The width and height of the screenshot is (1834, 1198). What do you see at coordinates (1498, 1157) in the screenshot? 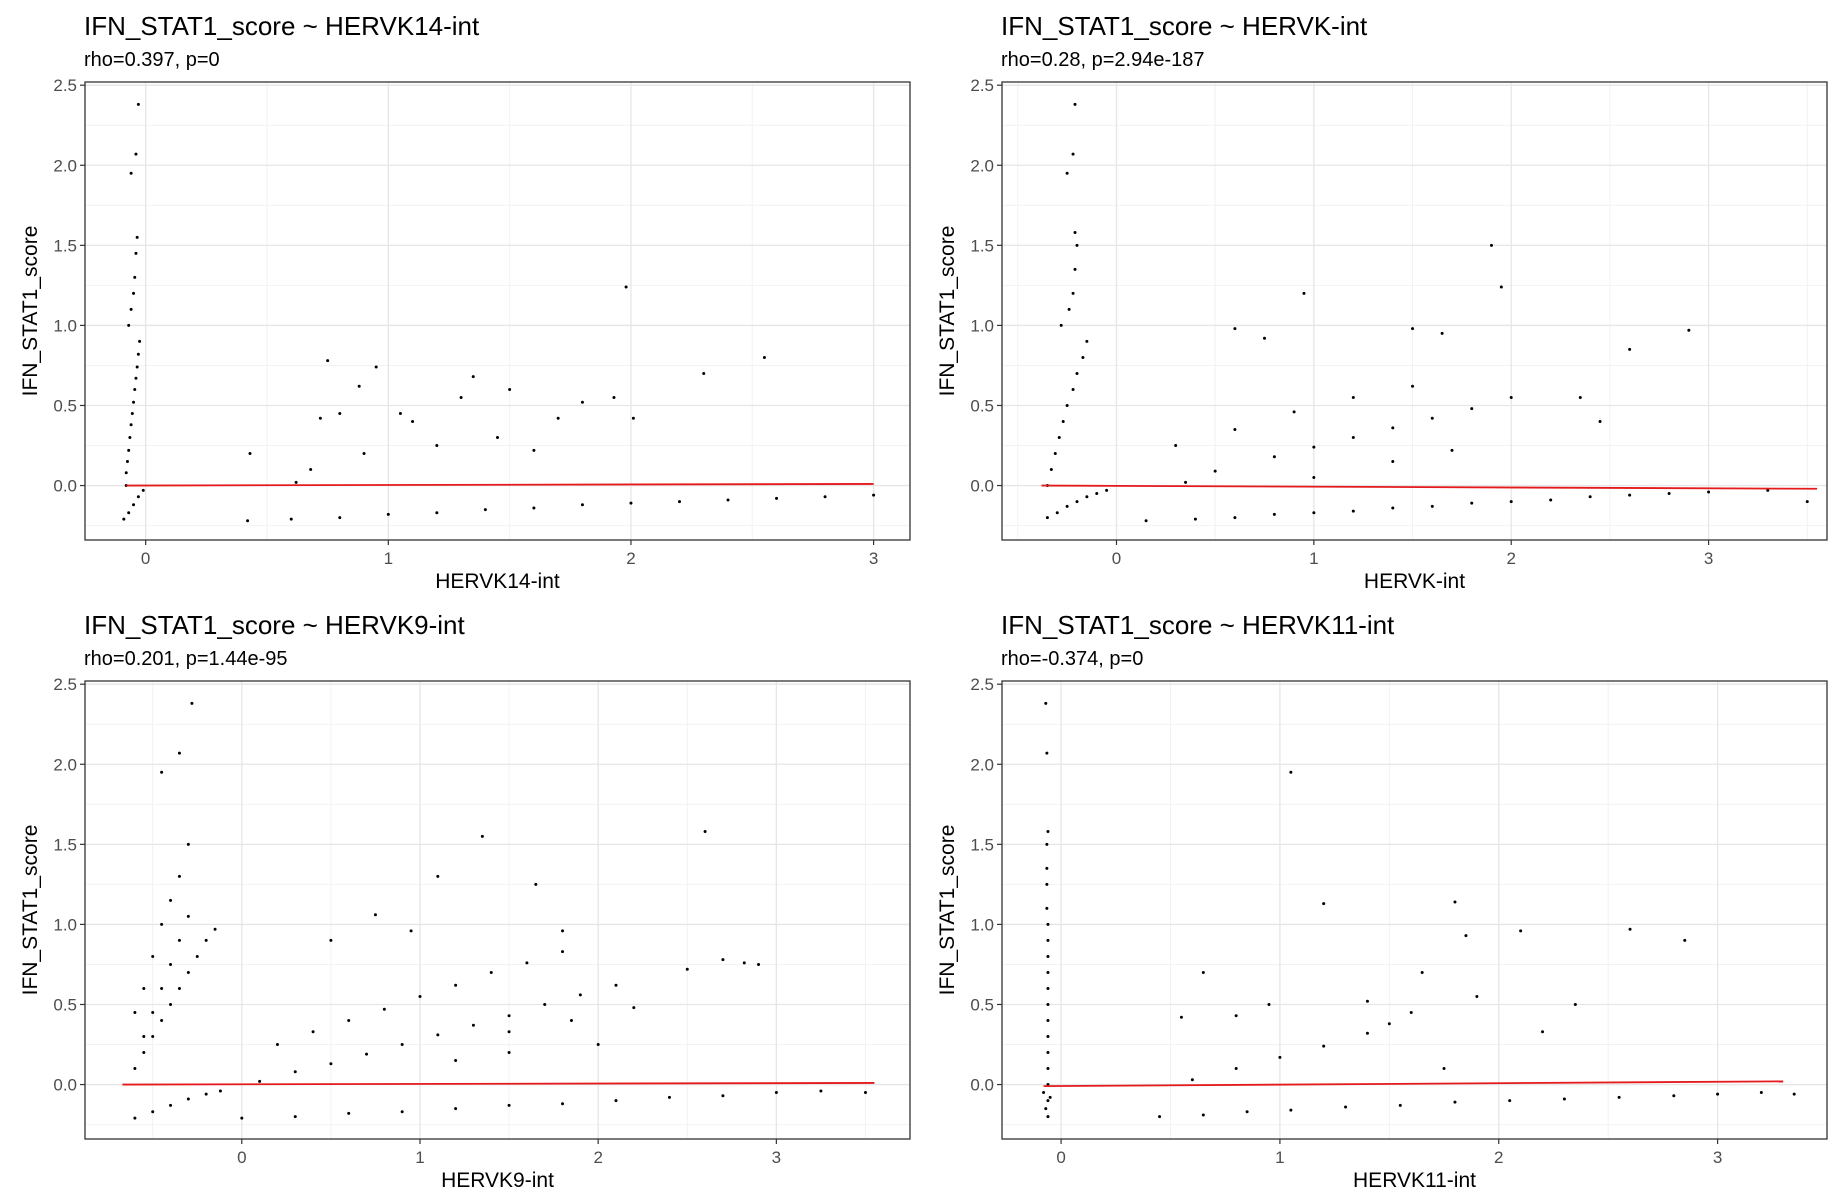
I see `x-tick-label: 2` at bounding box center [1498, 1157].